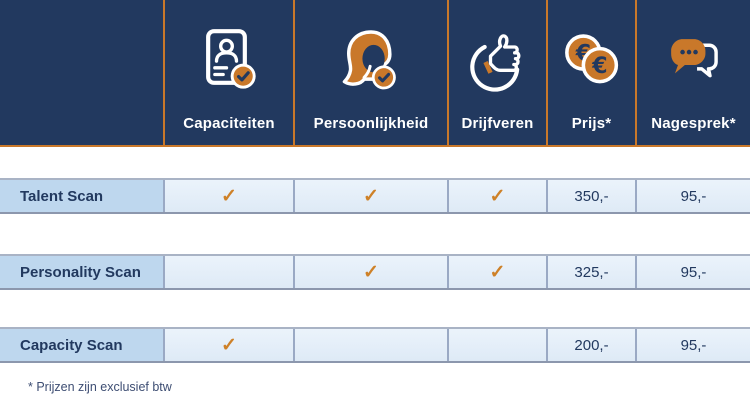  Describe the element at coordinates (591, 123) in the screenshot. I see `header-label-prijs: Prijs*` at that location.